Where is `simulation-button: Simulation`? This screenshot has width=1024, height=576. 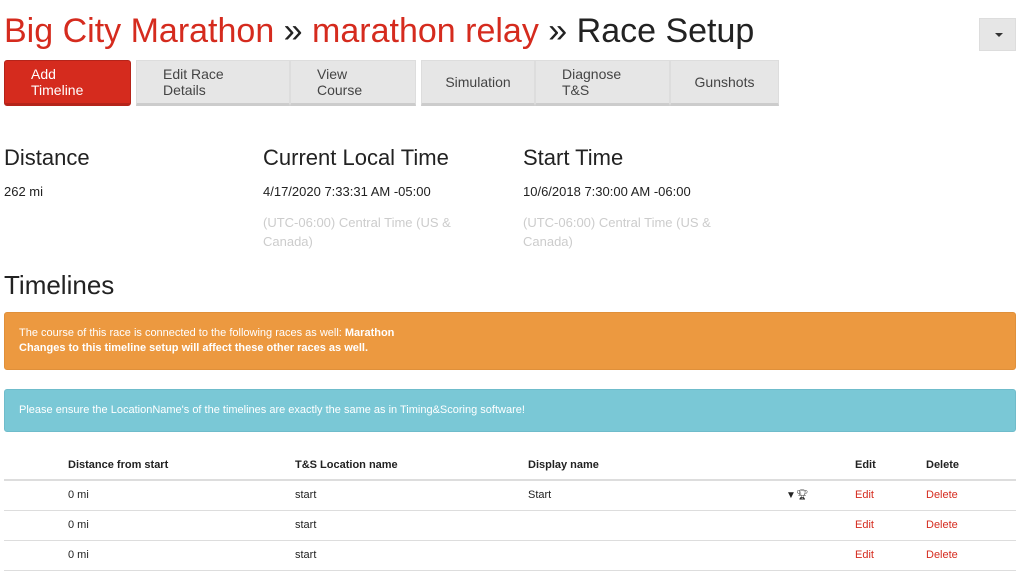 simulation-button: Simulation is located at coordinates (478, 83).